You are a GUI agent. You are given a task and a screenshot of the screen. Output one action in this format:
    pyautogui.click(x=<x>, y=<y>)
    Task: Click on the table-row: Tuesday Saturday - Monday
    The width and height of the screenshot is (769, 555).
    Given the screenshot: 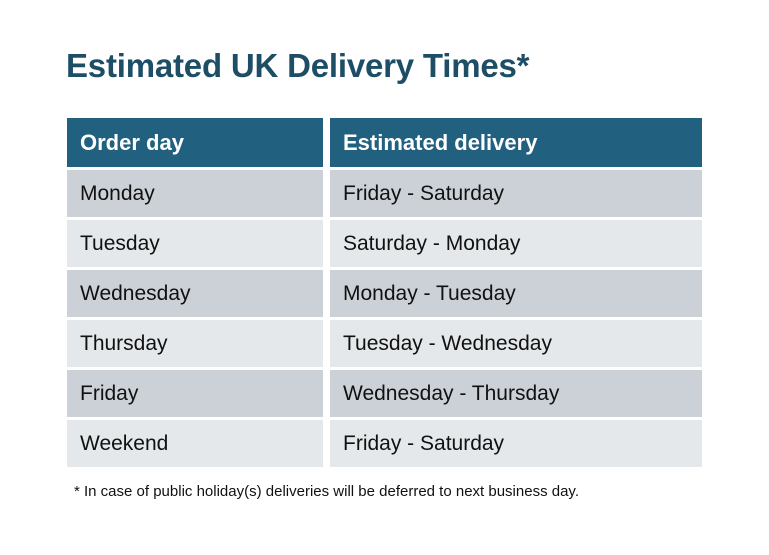 What is the action you would take?
    pyautogui.click(x=384, y=243)
    